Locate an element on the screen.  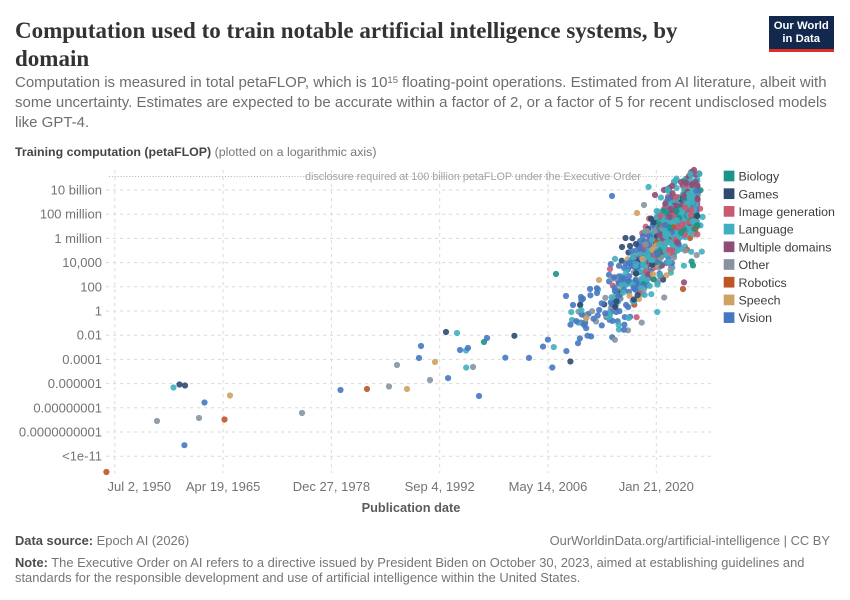
svg-text: <1e-11 is located at coordinates (82, 456).